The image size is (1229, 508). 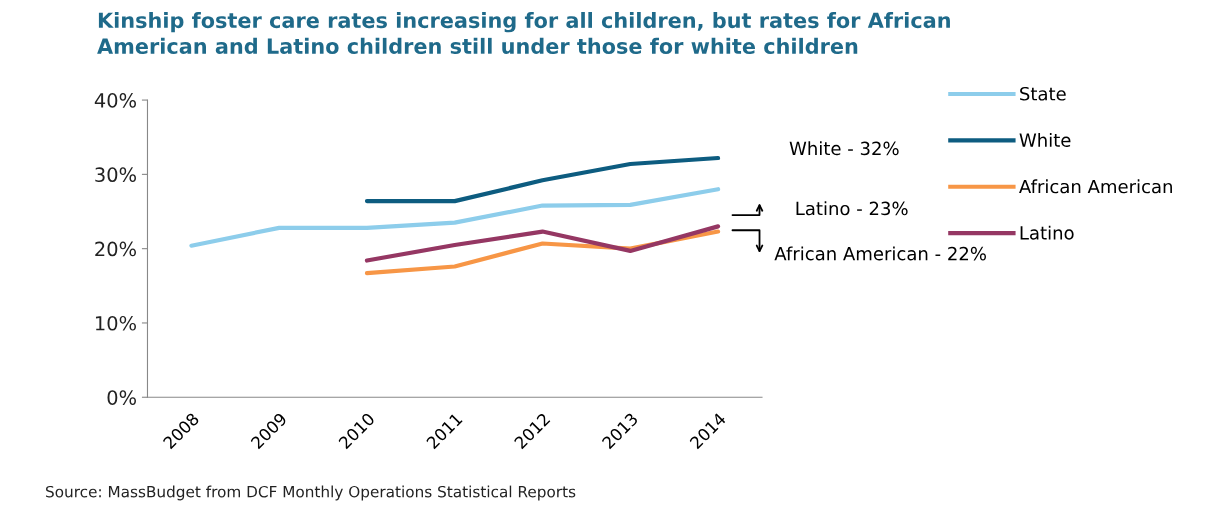 What do you see at coordinates (523, 33) in the screenshot?
I see `chart-title: Kinship foster care rates increasing for all children, but rates for African American and Latino children still under those for white children` at bounding box center [523, 33].